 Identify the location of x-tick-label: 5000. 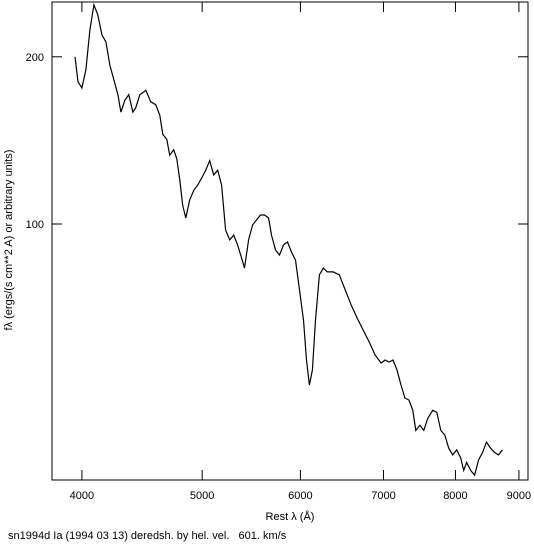
(202, 496).